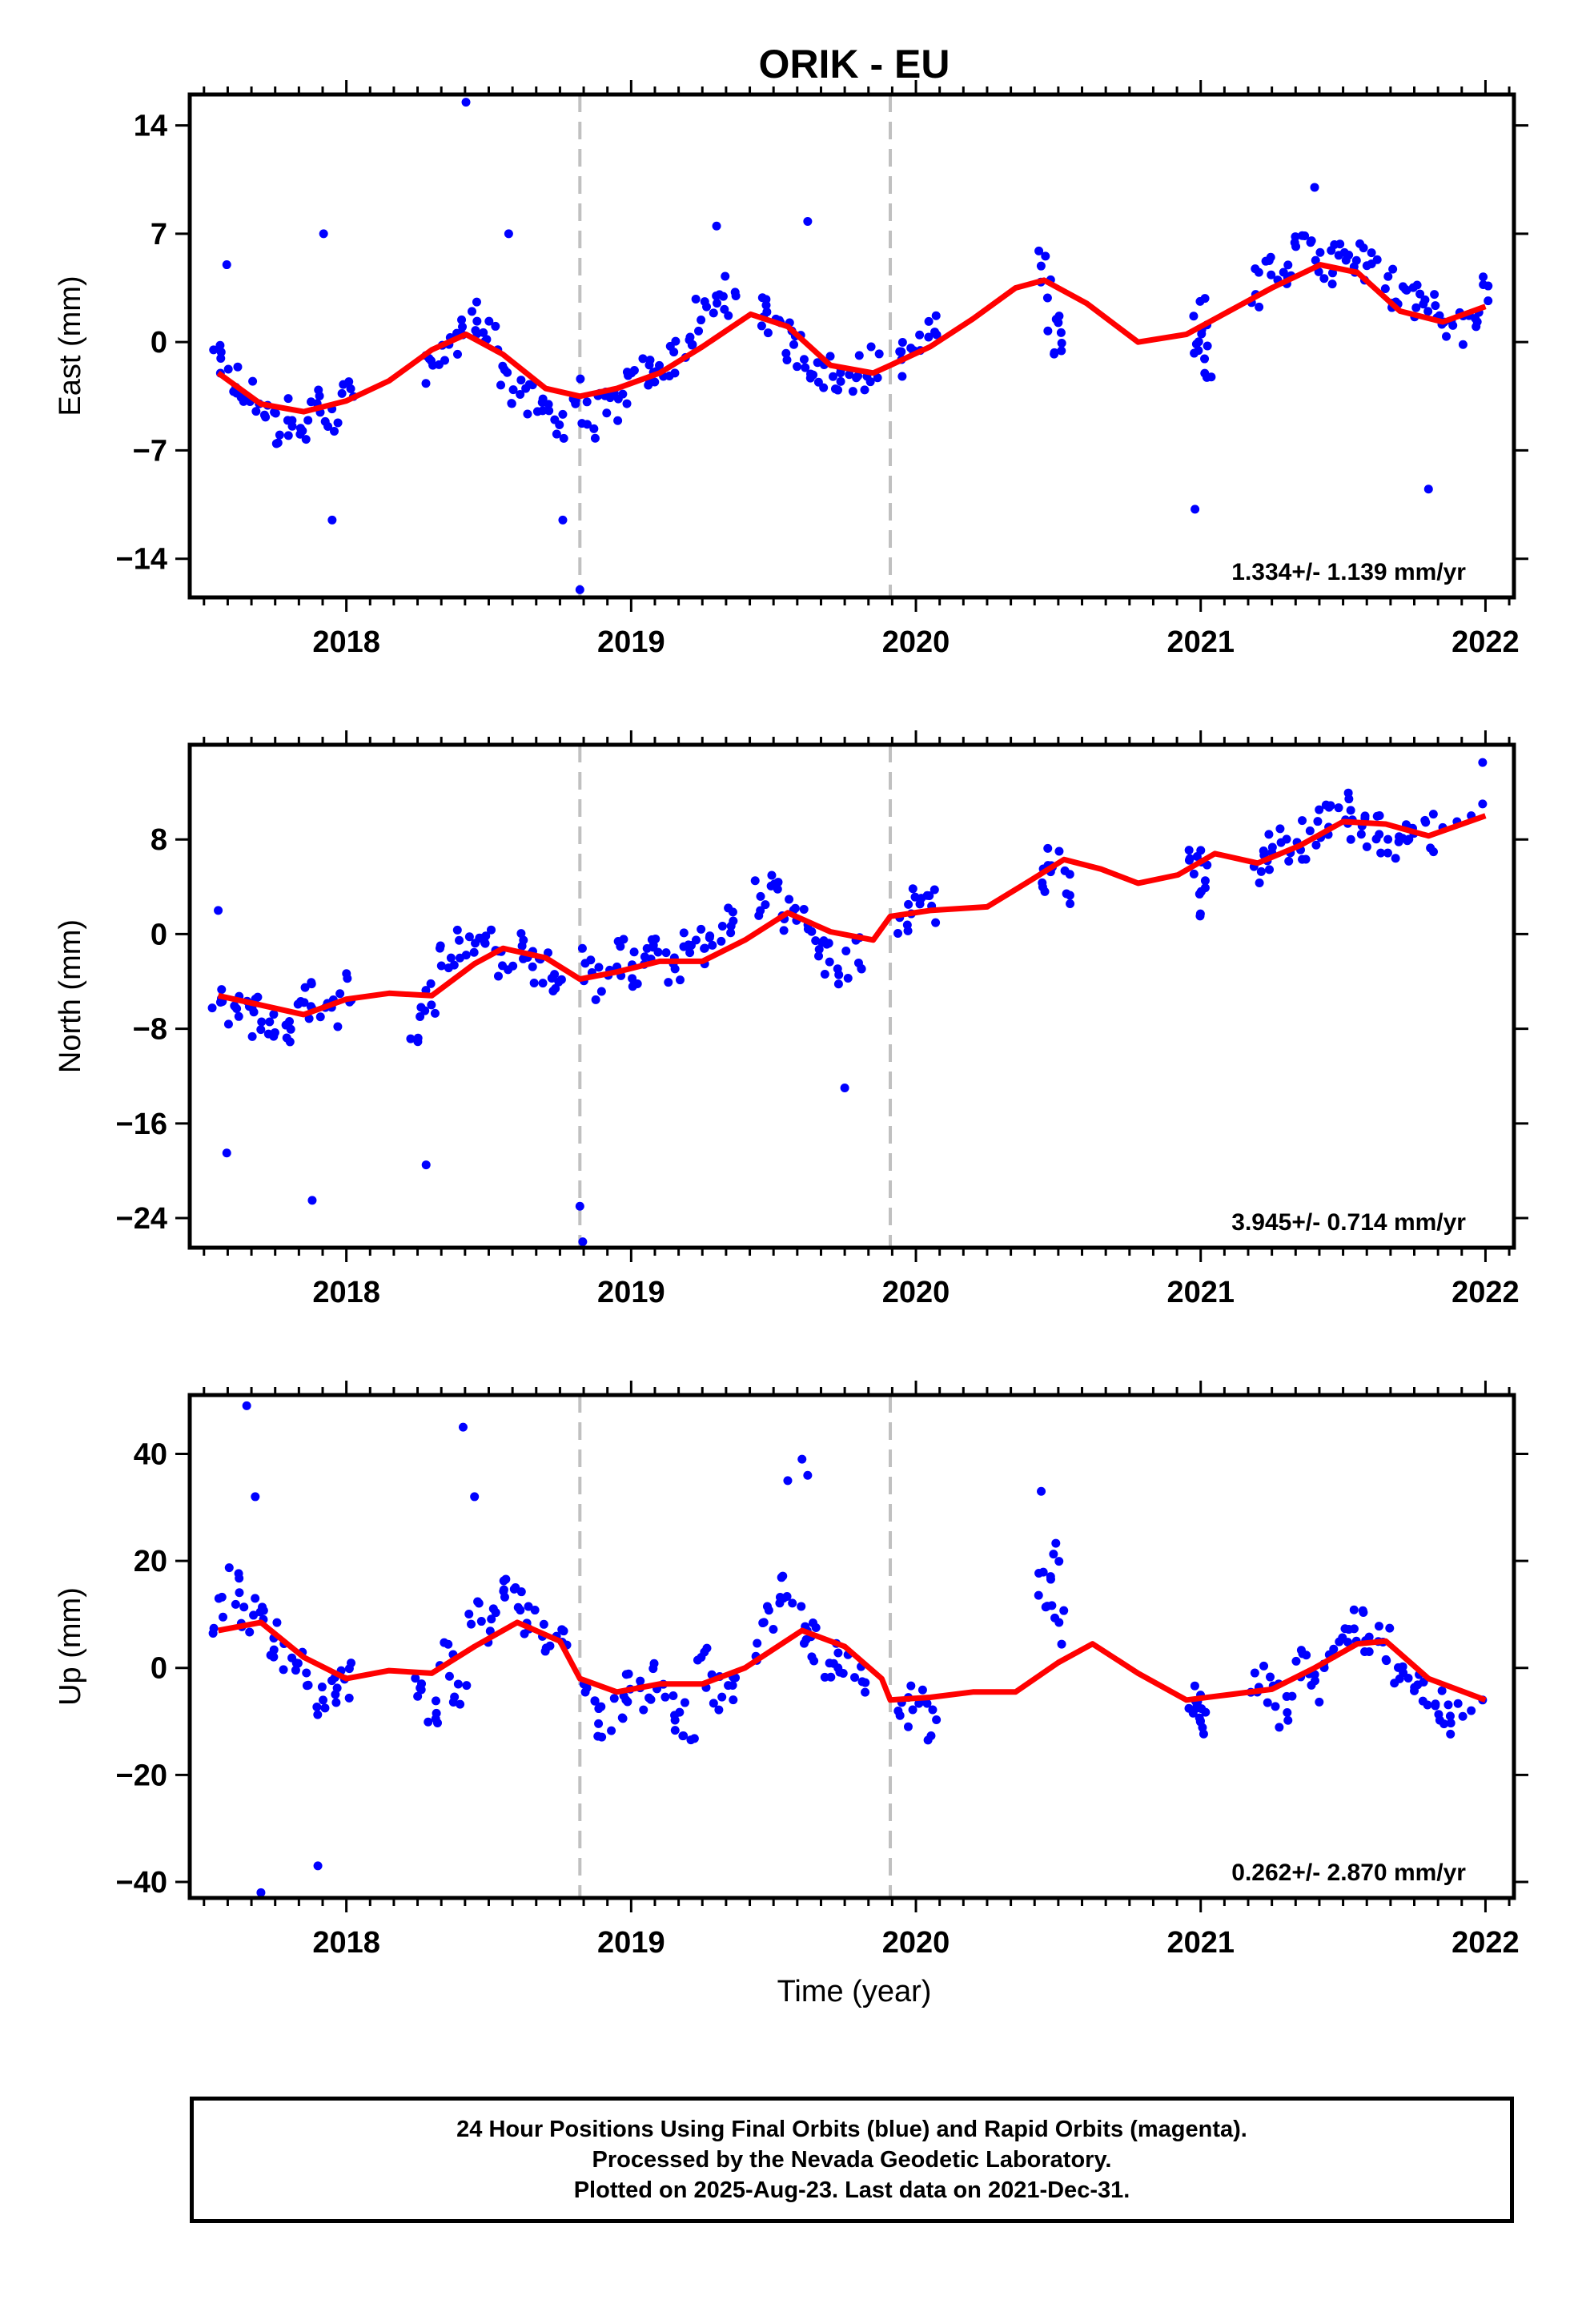  What do you see at coordinates (150, 451) in the screenshot?
I see `y-tick-label: −7` at bounding box center [150, 451].